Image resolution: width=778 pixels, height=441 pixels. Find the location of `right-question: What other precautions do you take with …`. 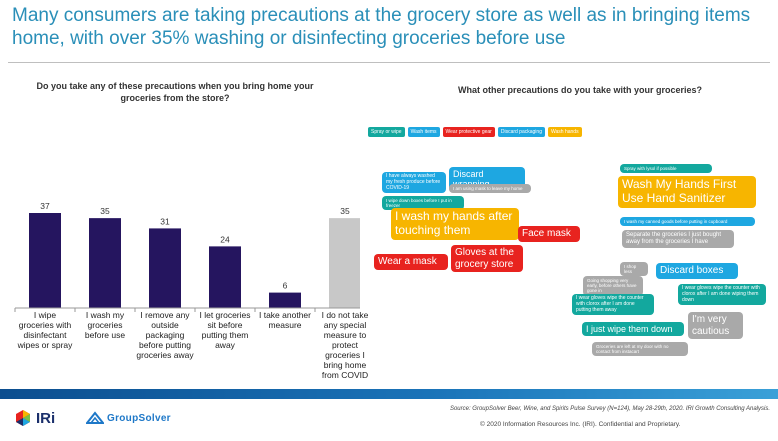

right-question: What other precautions do you take with … is located at coordinates (580, 90).